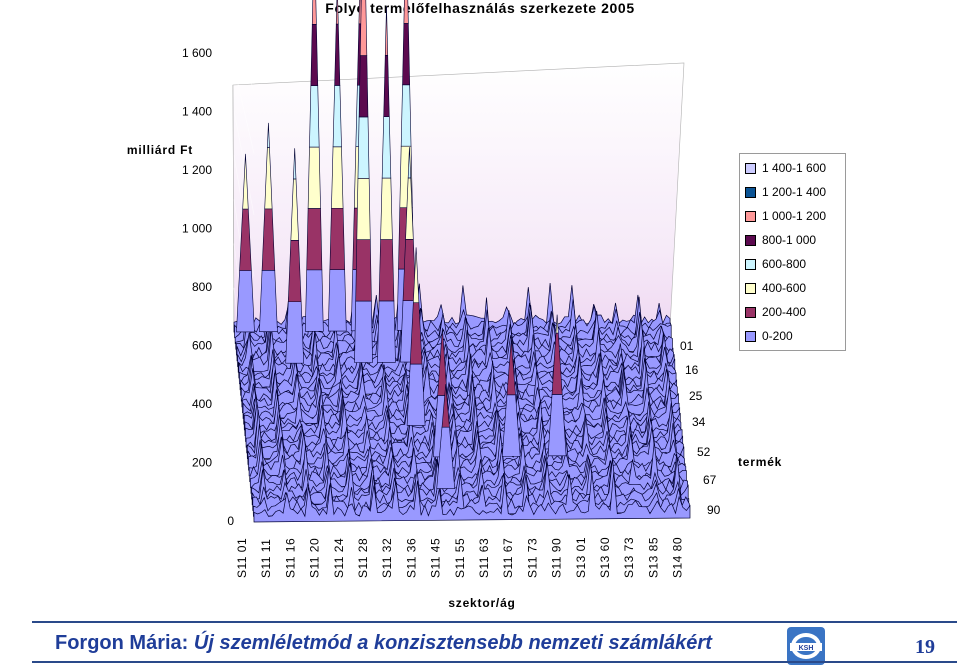 The image size is (960, 668). I want to click on x-tick-label: S13 60, so click(605, 557).